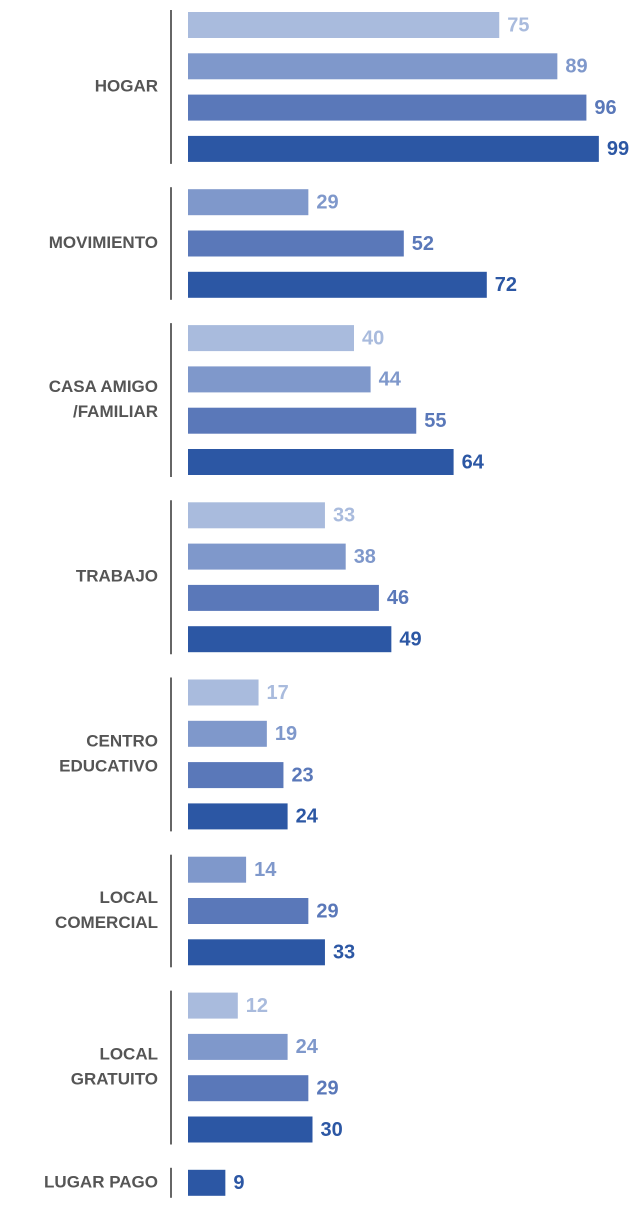 This screenshot has height=1206, width=637. Describe the element at coordinates (332, 1130) in the screenshot. I see `value-label: 30` at that location.